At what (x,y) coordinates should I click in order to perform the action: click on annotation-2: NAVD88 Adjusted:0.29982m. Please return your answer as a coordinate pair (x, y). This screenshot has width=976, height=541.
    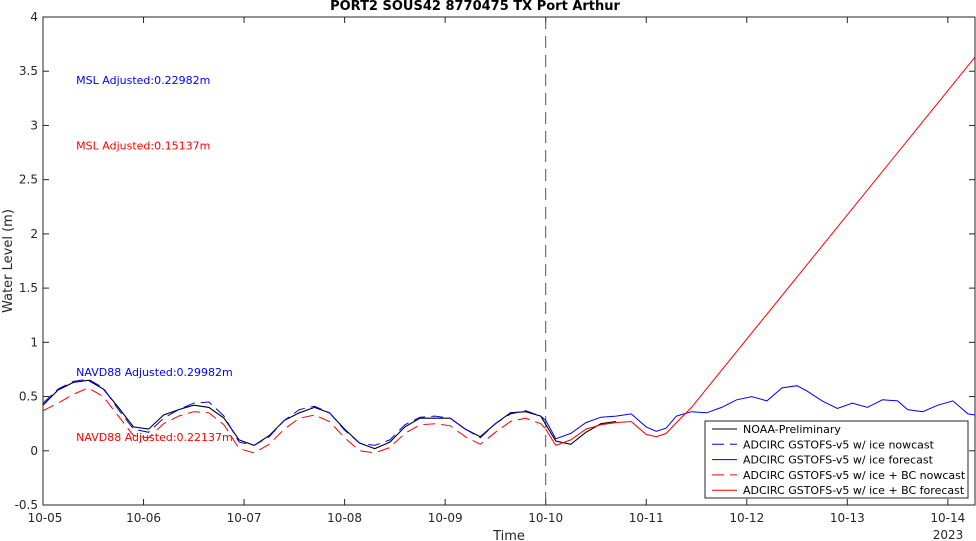
    Looking at the image, I should click on (154, 372).